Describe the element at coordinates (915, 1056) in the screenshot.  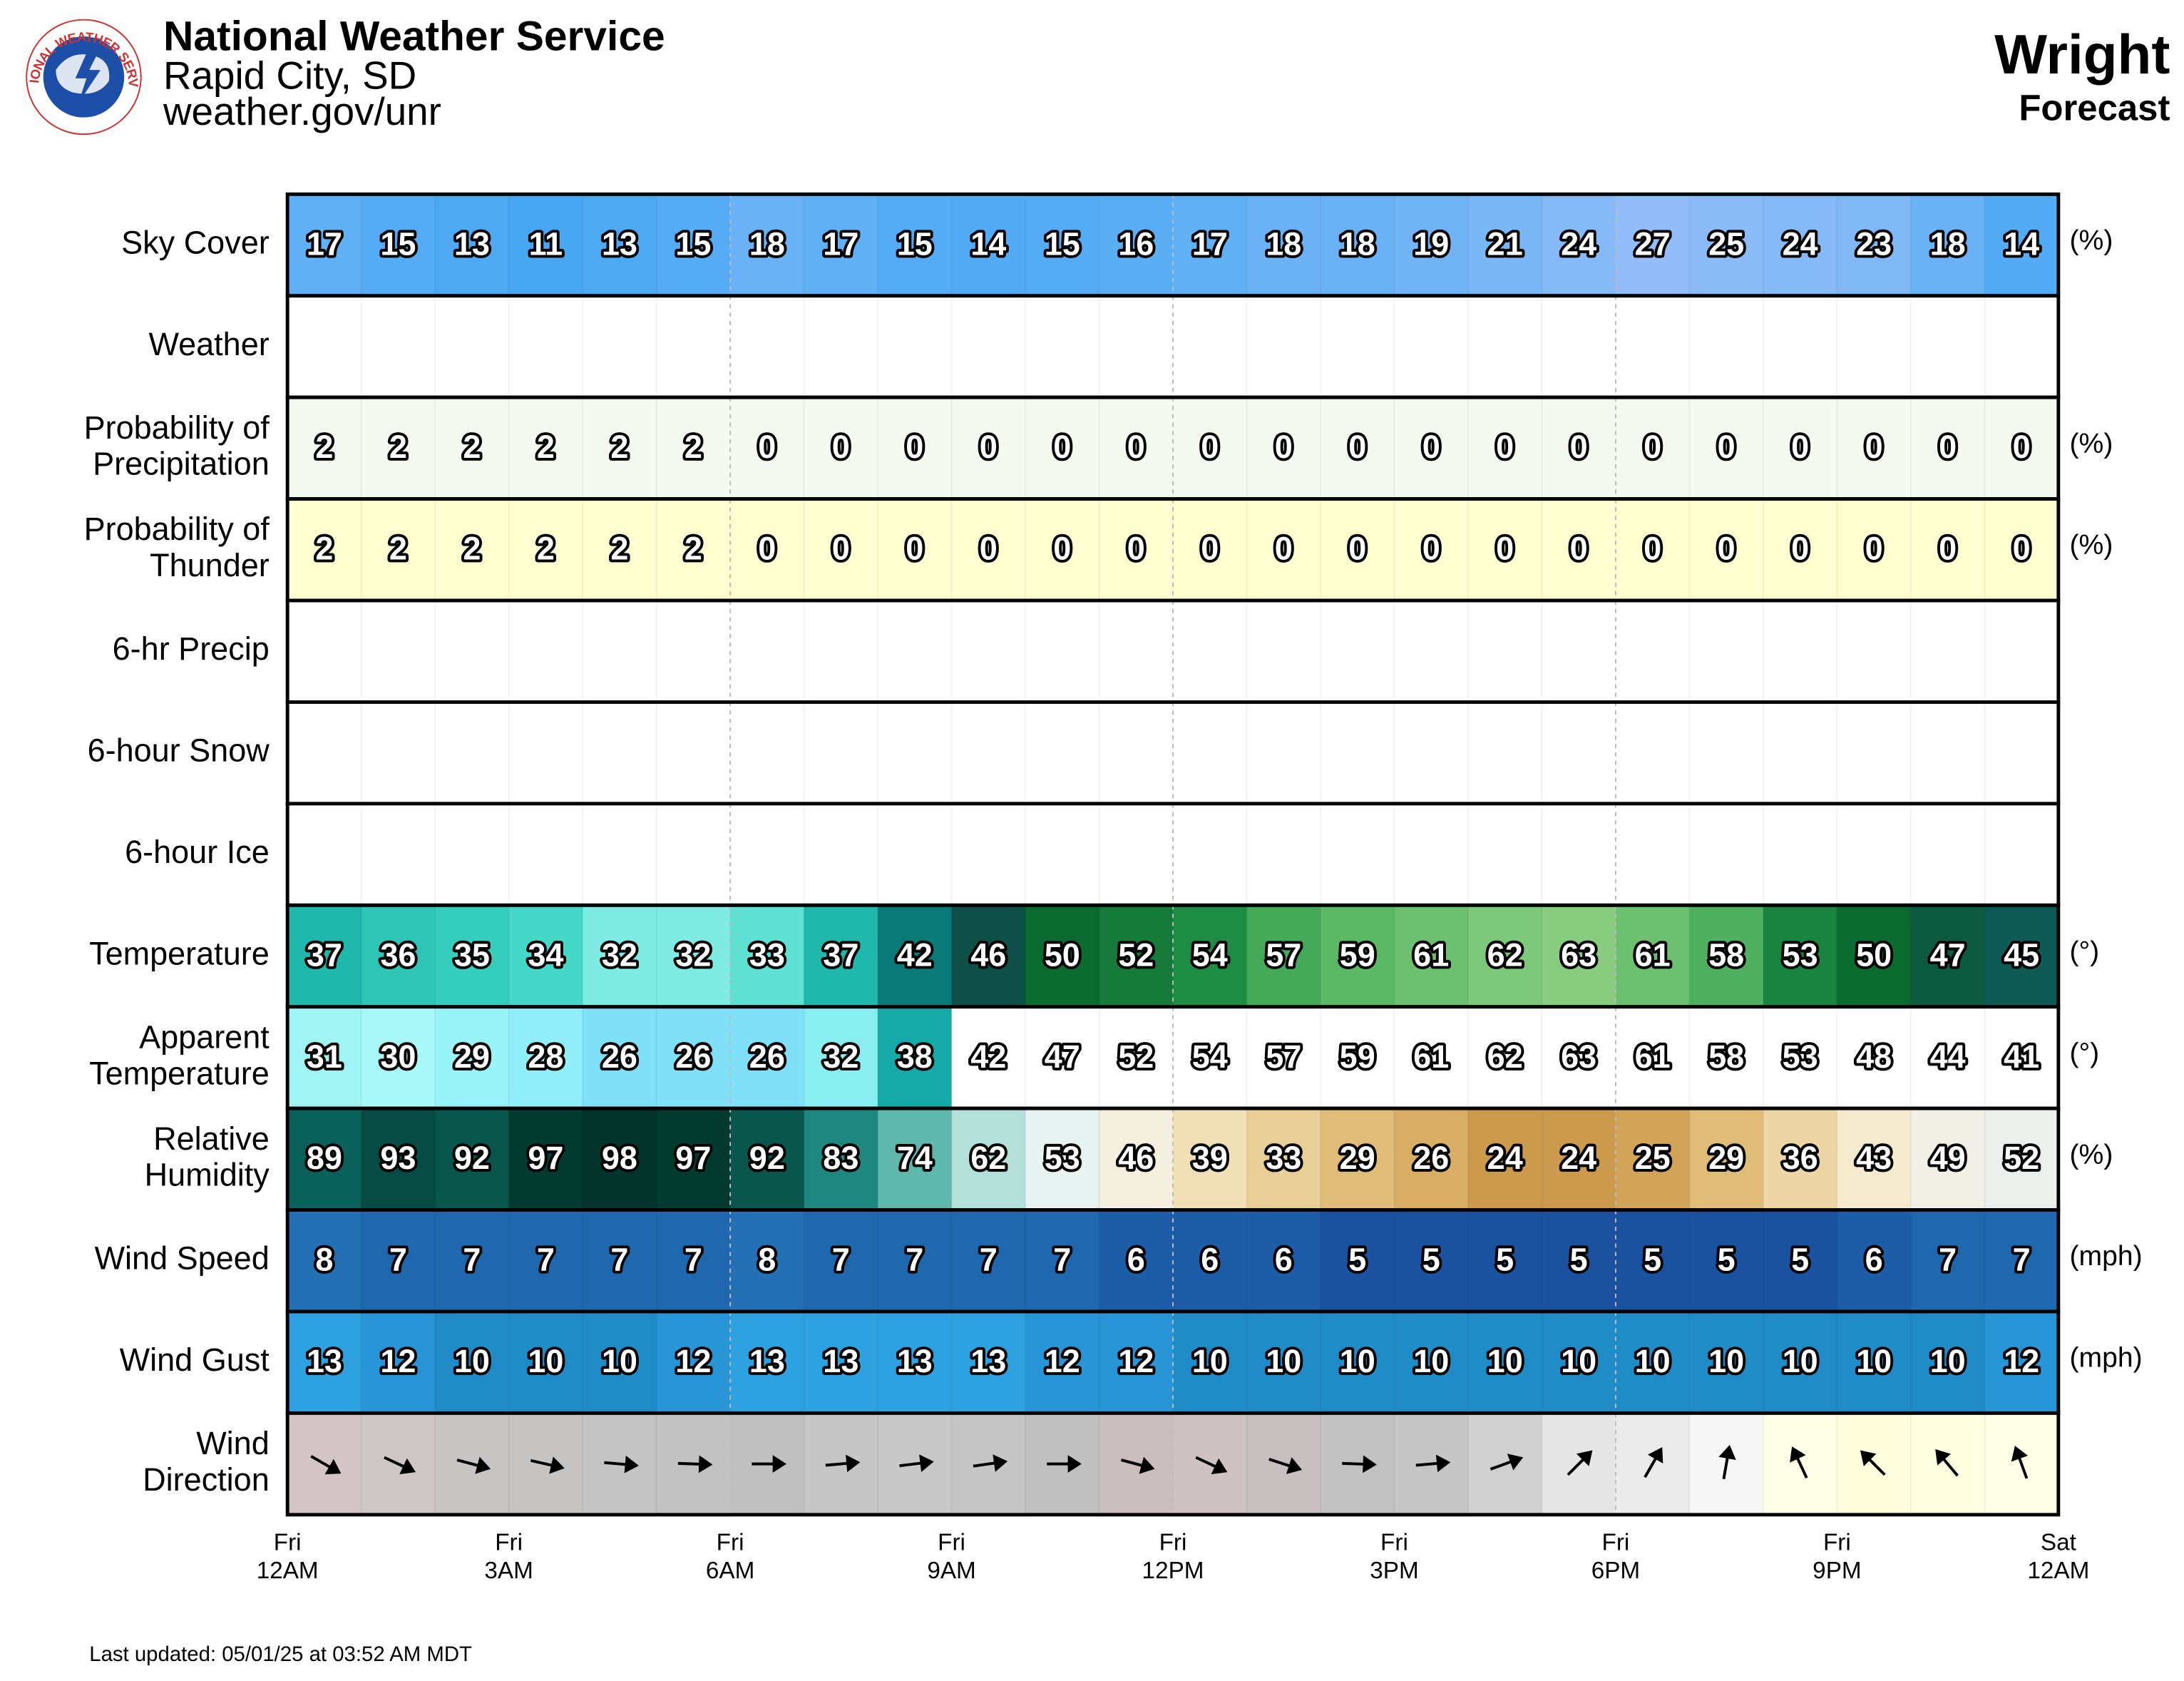
I see `cell-value: 38` at that location.